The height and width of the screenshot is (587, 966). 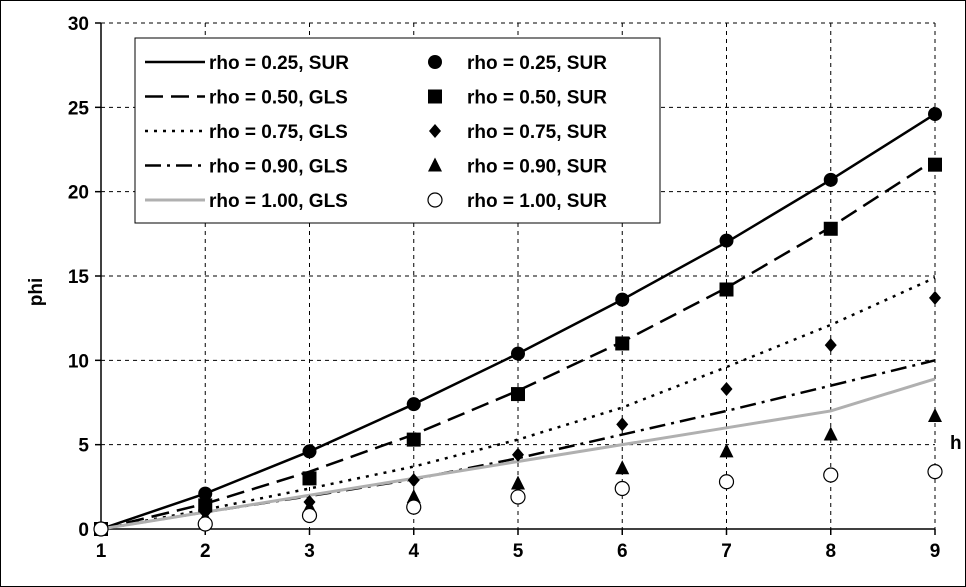 What do you see at coordinates (956, 443) in the screenshot?
I see `x-axis-label: h` at bounding box center [956, 443].